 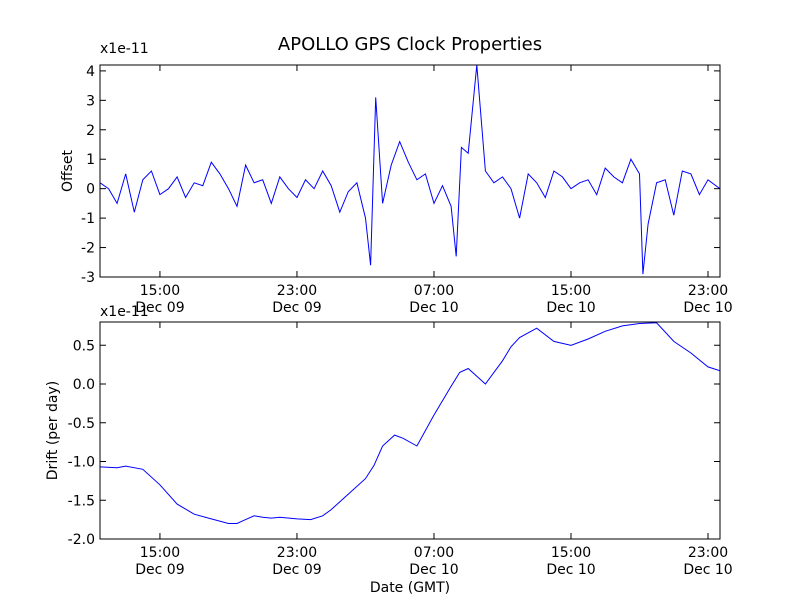 What do you see at coordinates (88, 219) in the screenshot?
I see `offset-y-tick-label: -1` at bounding box center [88, 219].